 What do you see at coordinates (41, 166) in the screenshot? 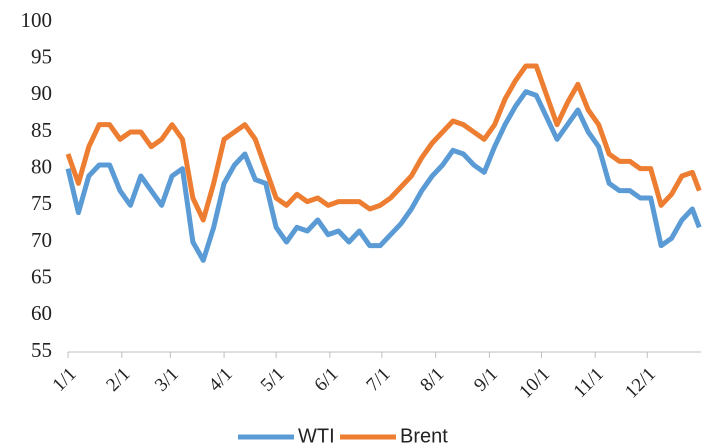
I see `y-tick-label: 80` at bounding box center [41, 166].